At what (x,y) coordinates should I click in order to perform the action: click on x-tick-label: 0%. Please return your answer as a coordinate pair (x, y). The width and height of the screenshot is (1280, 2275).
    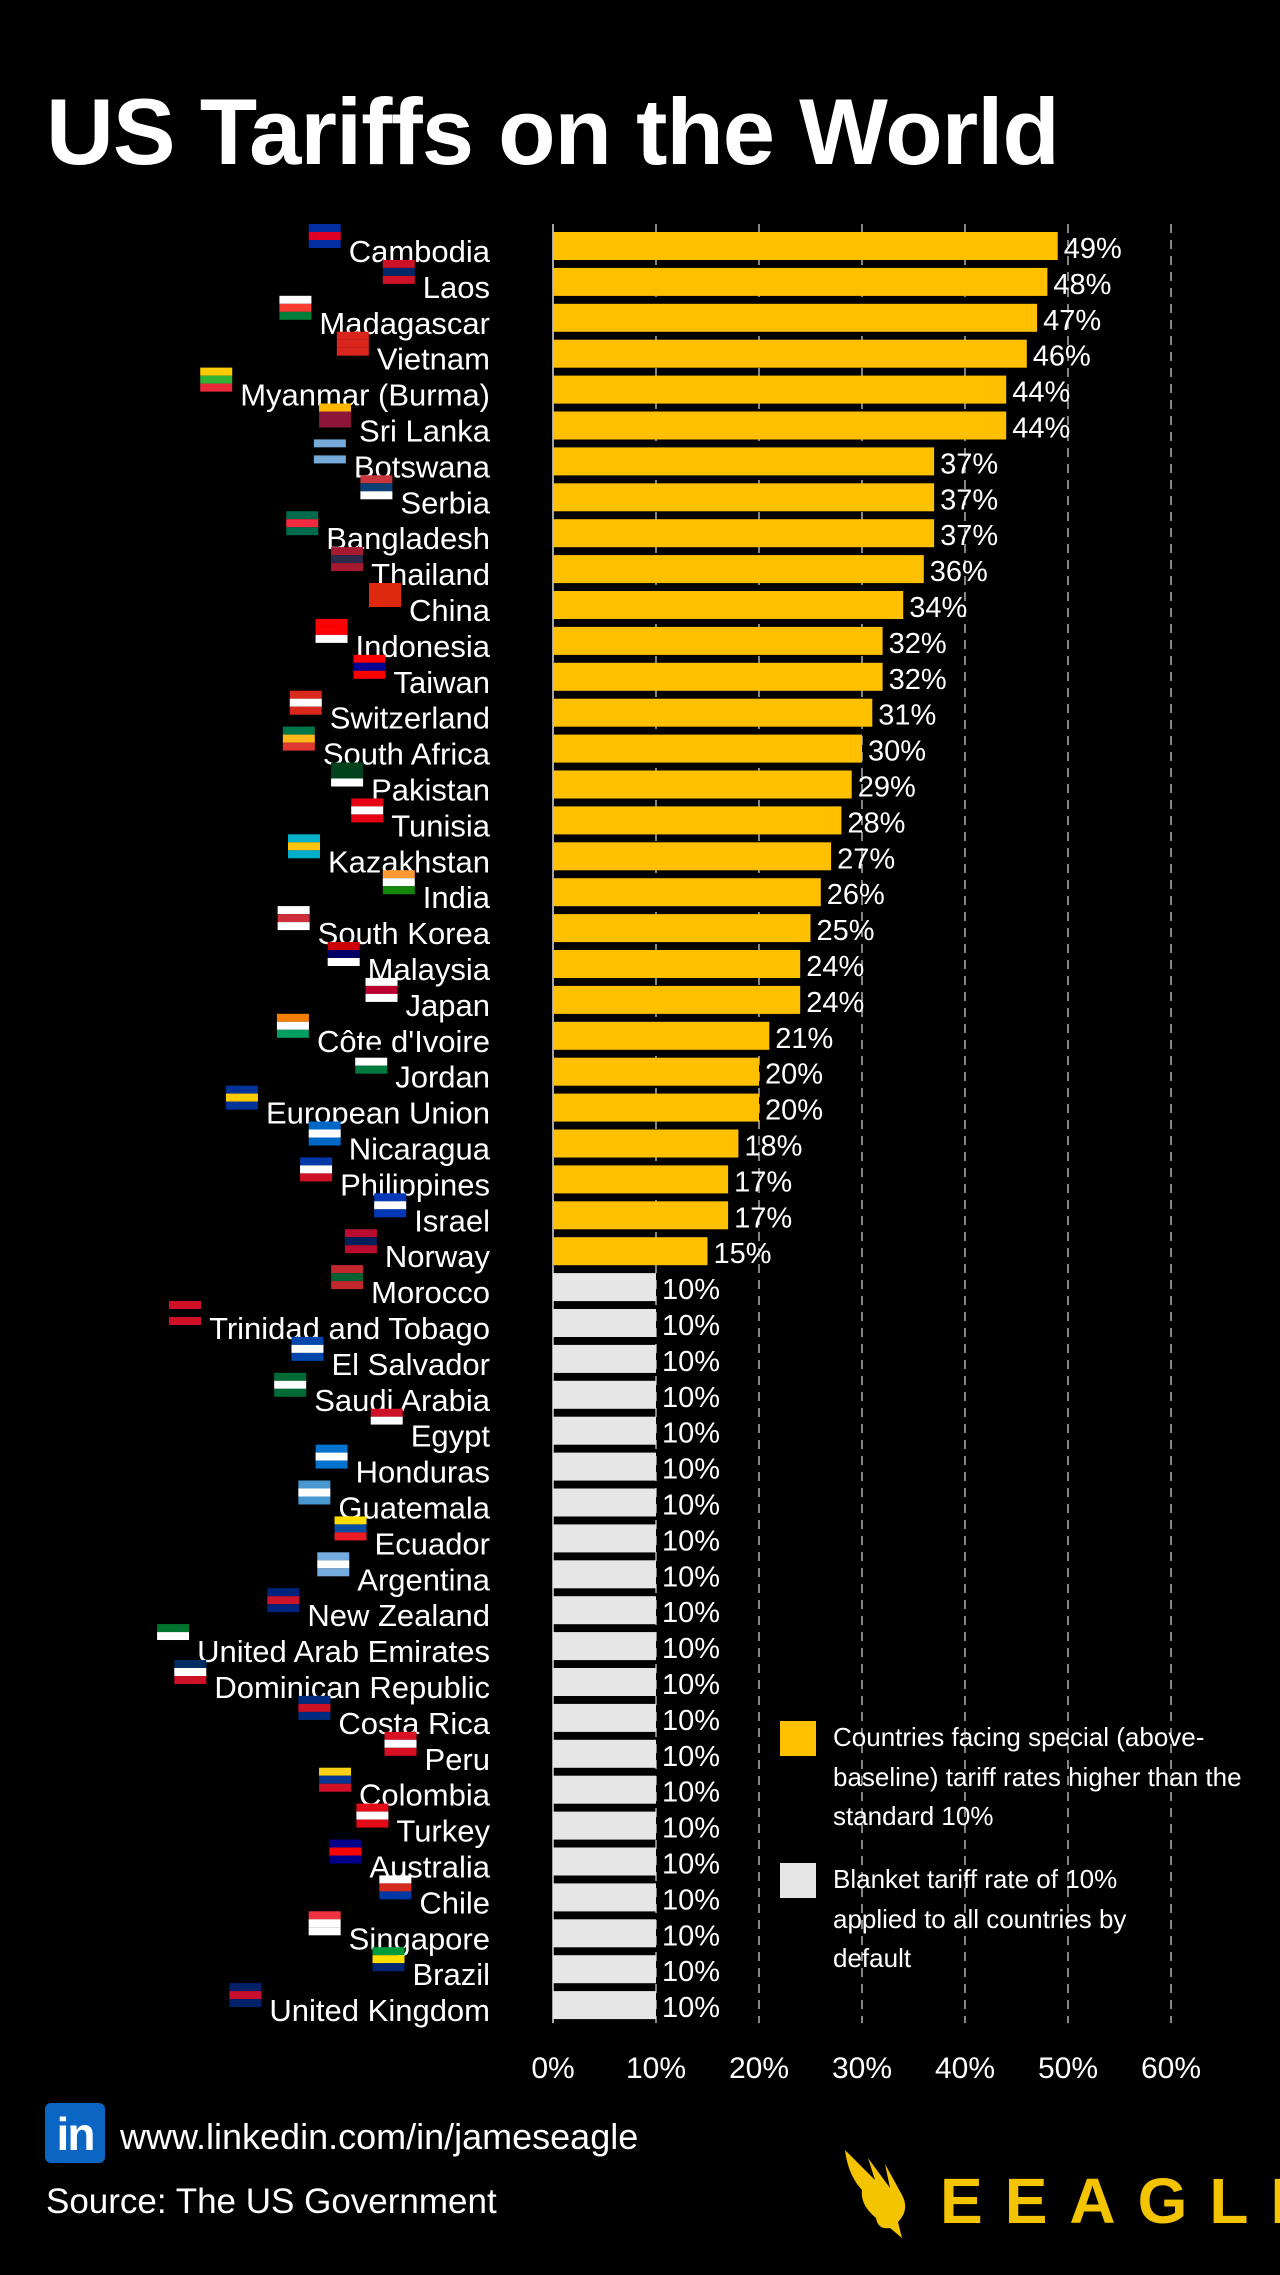
    Looking at the image, I should click on (552, 2068).